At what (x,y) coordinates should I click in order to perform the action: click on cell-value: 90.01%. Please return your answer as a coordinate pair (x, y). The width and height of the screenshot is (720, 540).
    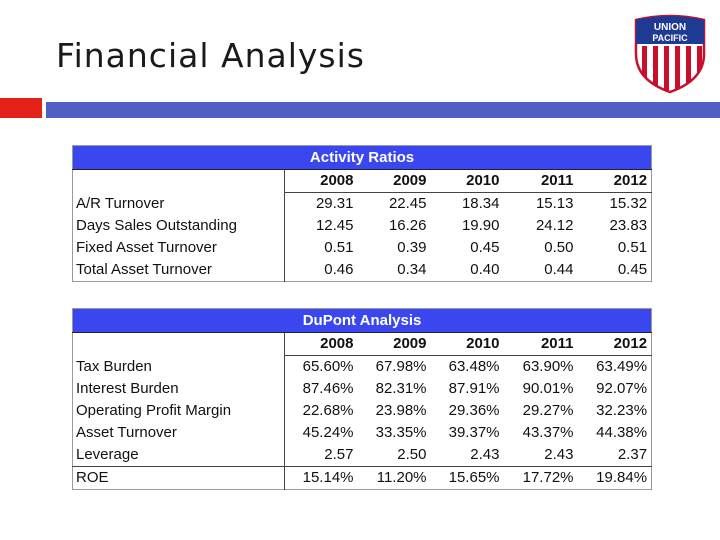
    Looking at the image, I should click on (548, 388).